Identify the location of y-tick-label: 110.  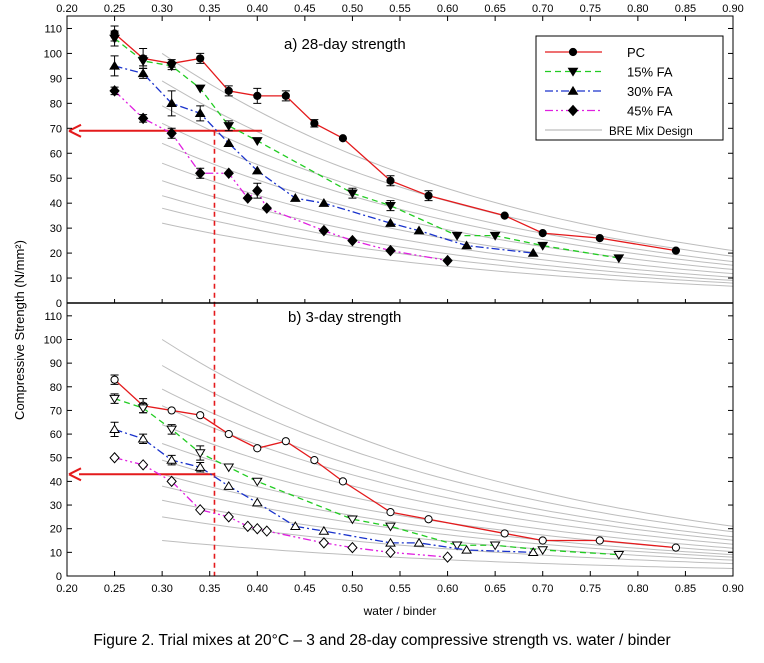
(53, 29).